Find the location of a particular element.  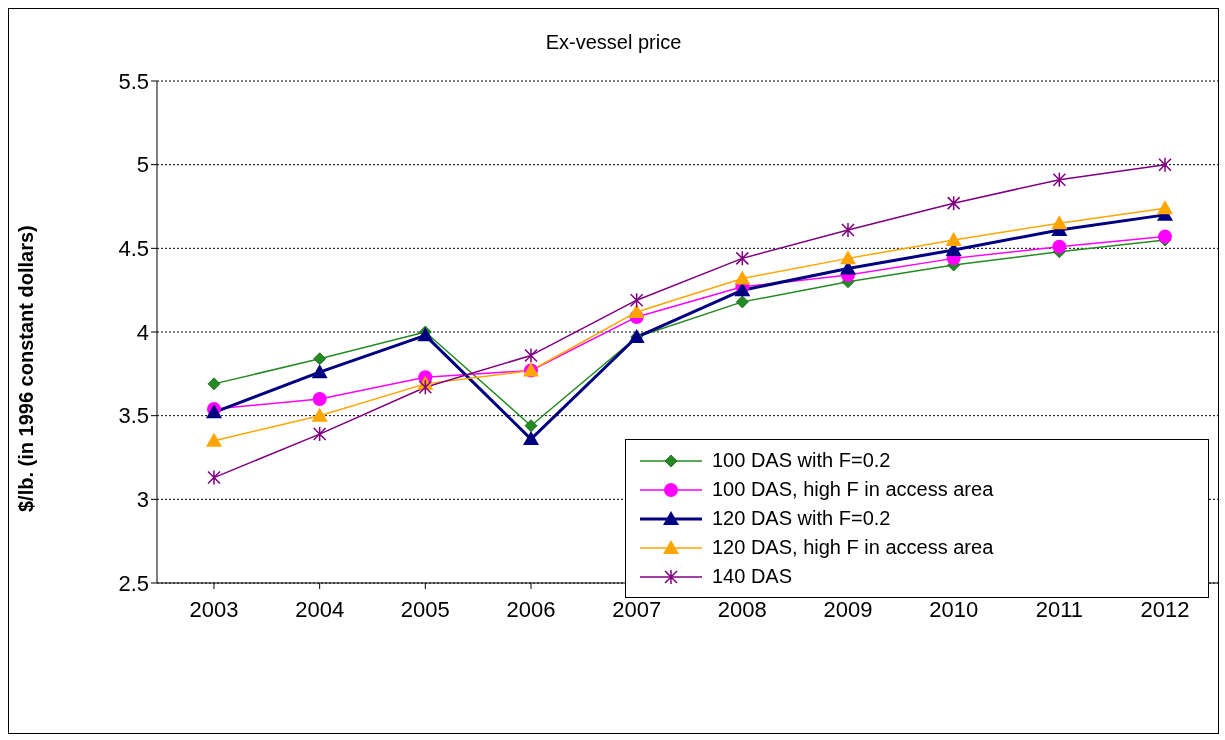

y-tick-label: 4 is located at coordinates (142, 332).